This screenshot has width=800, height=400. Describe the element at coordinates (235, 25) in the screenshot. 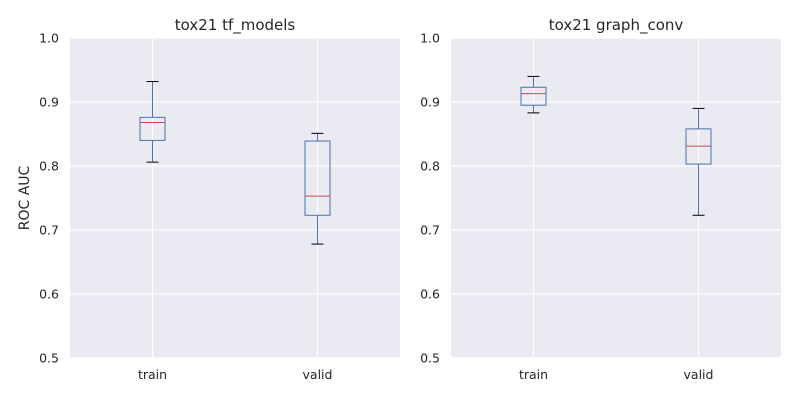

I see `chart-title: tox21 tf_models` at that location.